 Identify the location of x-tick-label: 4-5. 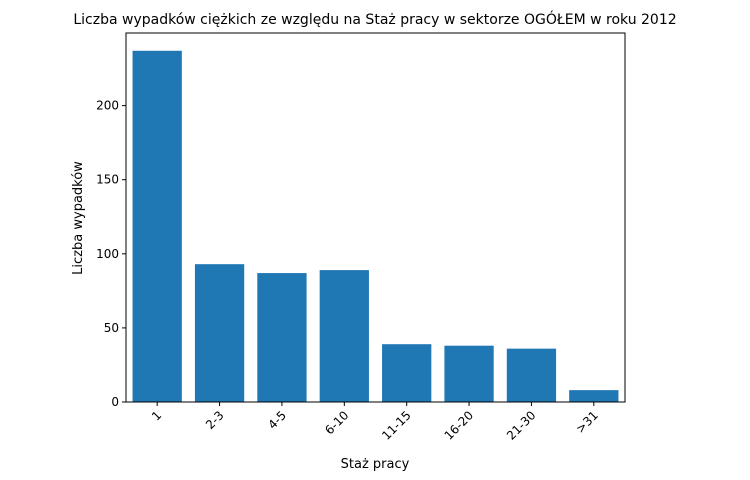
(277, 420).